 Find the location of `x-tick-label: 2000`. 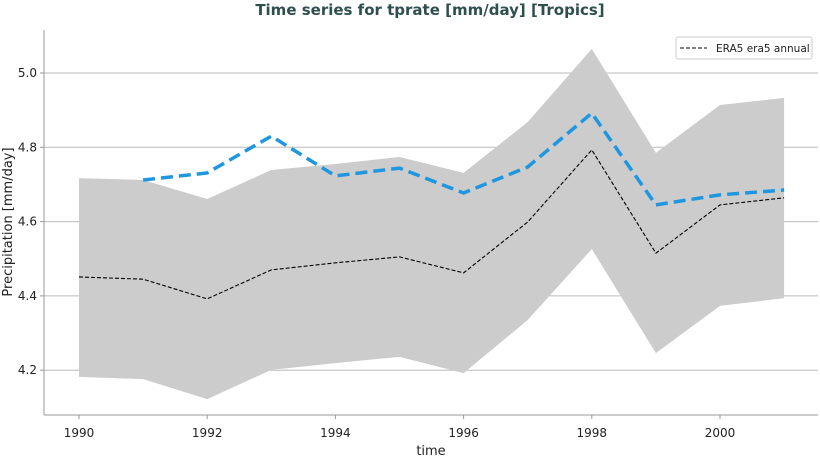

x-tick-label: 2000 is located at coordinates (720, 433).